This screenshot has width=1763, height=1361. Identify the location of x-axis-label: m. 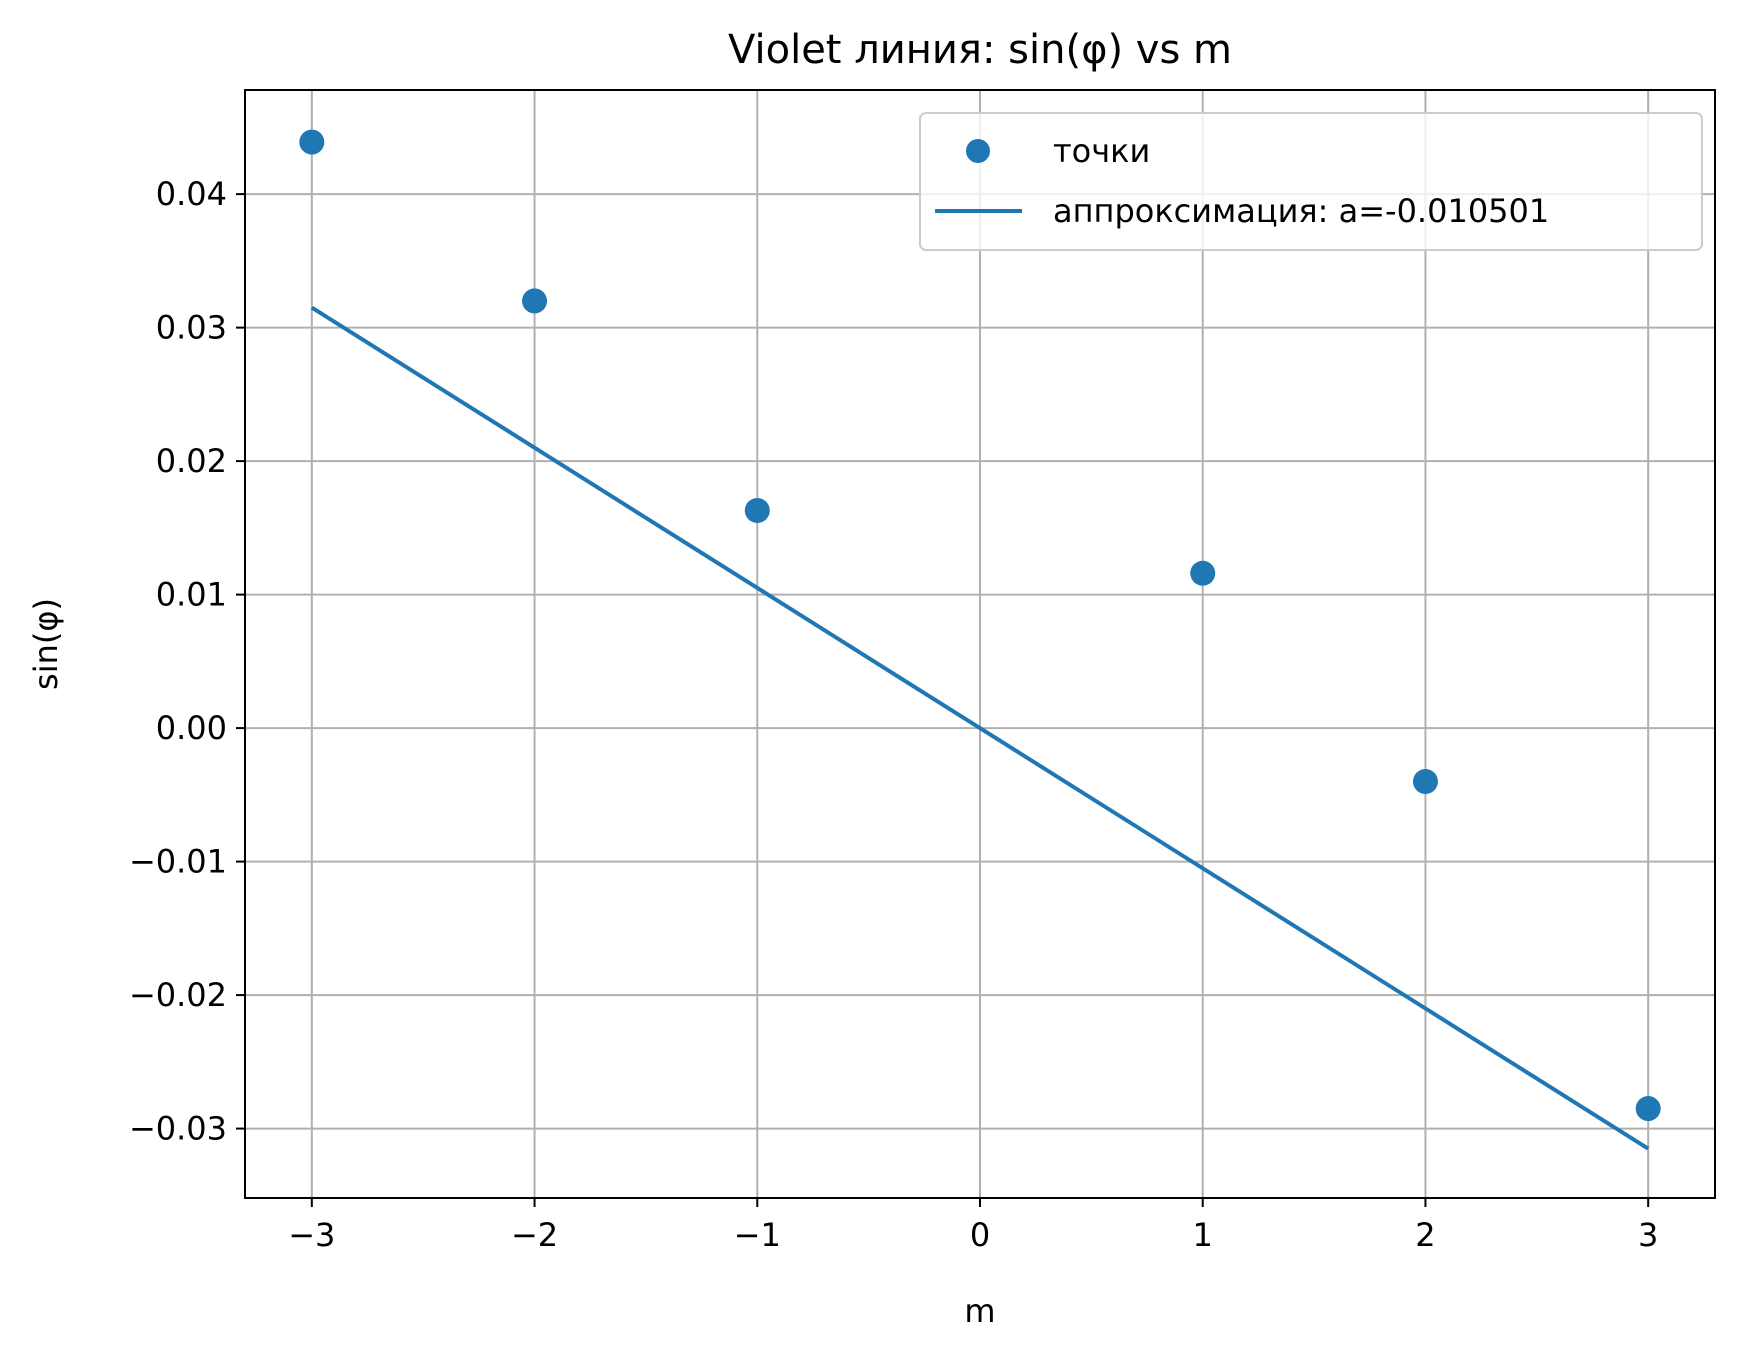
(979, 1311).